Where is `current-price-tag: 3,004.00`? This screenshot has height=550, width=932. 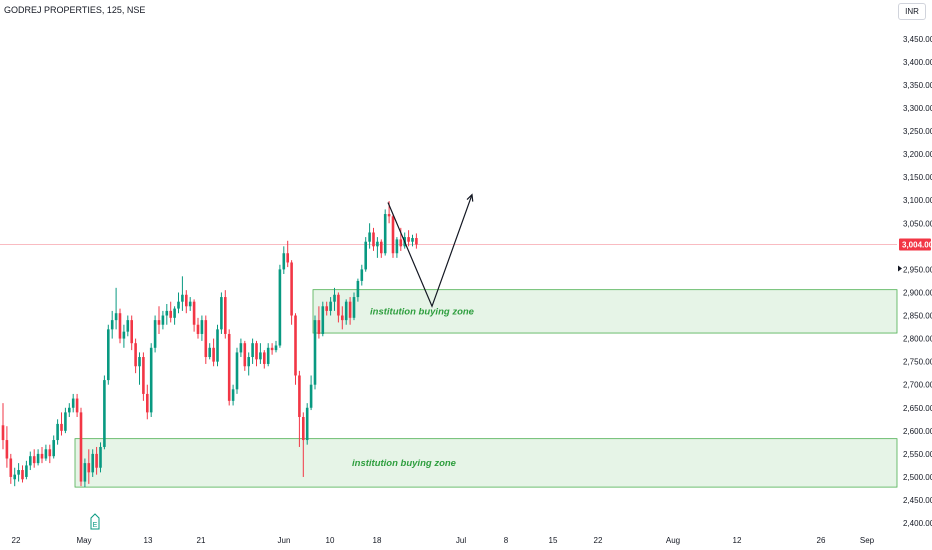
current-price-tag: 3,004.00 is located at coordinates (915, 244).